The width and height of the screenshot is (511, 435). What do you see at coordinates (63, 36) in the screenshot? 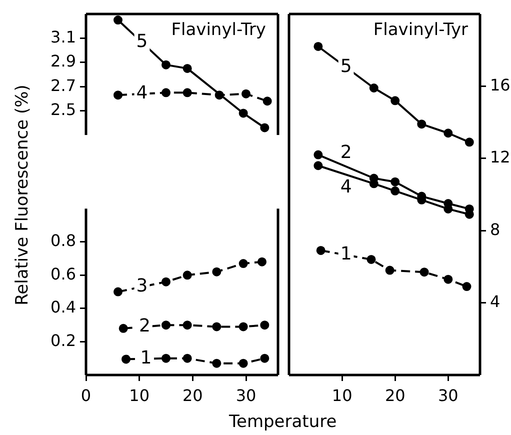
I see `y-tick-label: 3.1` at bounding box center [63, 36].